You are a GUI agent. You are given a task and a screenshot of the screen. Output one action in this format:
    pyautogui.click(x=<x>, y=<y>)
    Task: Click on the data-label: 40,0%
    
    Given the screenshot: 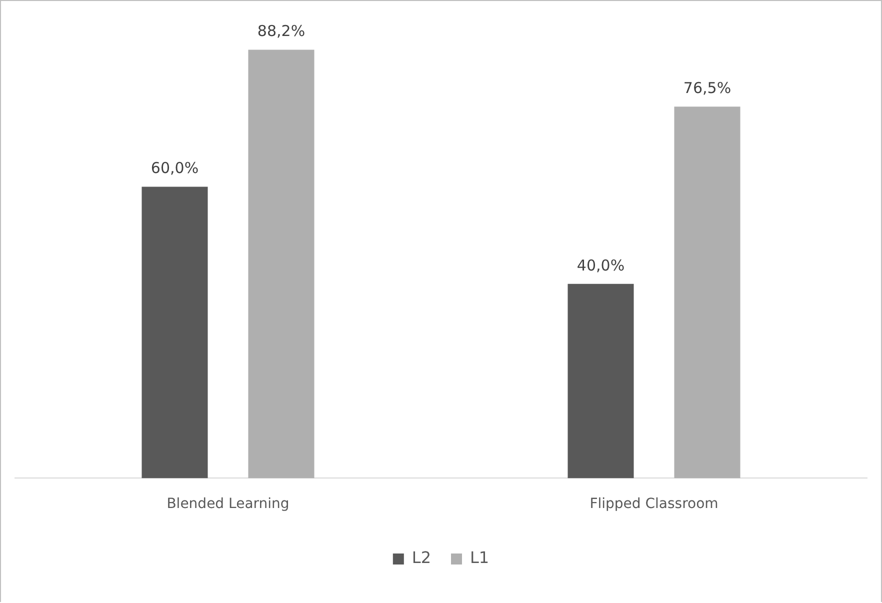 What is the action you would take?
    pyautogui.click(x=600, y=265)
    